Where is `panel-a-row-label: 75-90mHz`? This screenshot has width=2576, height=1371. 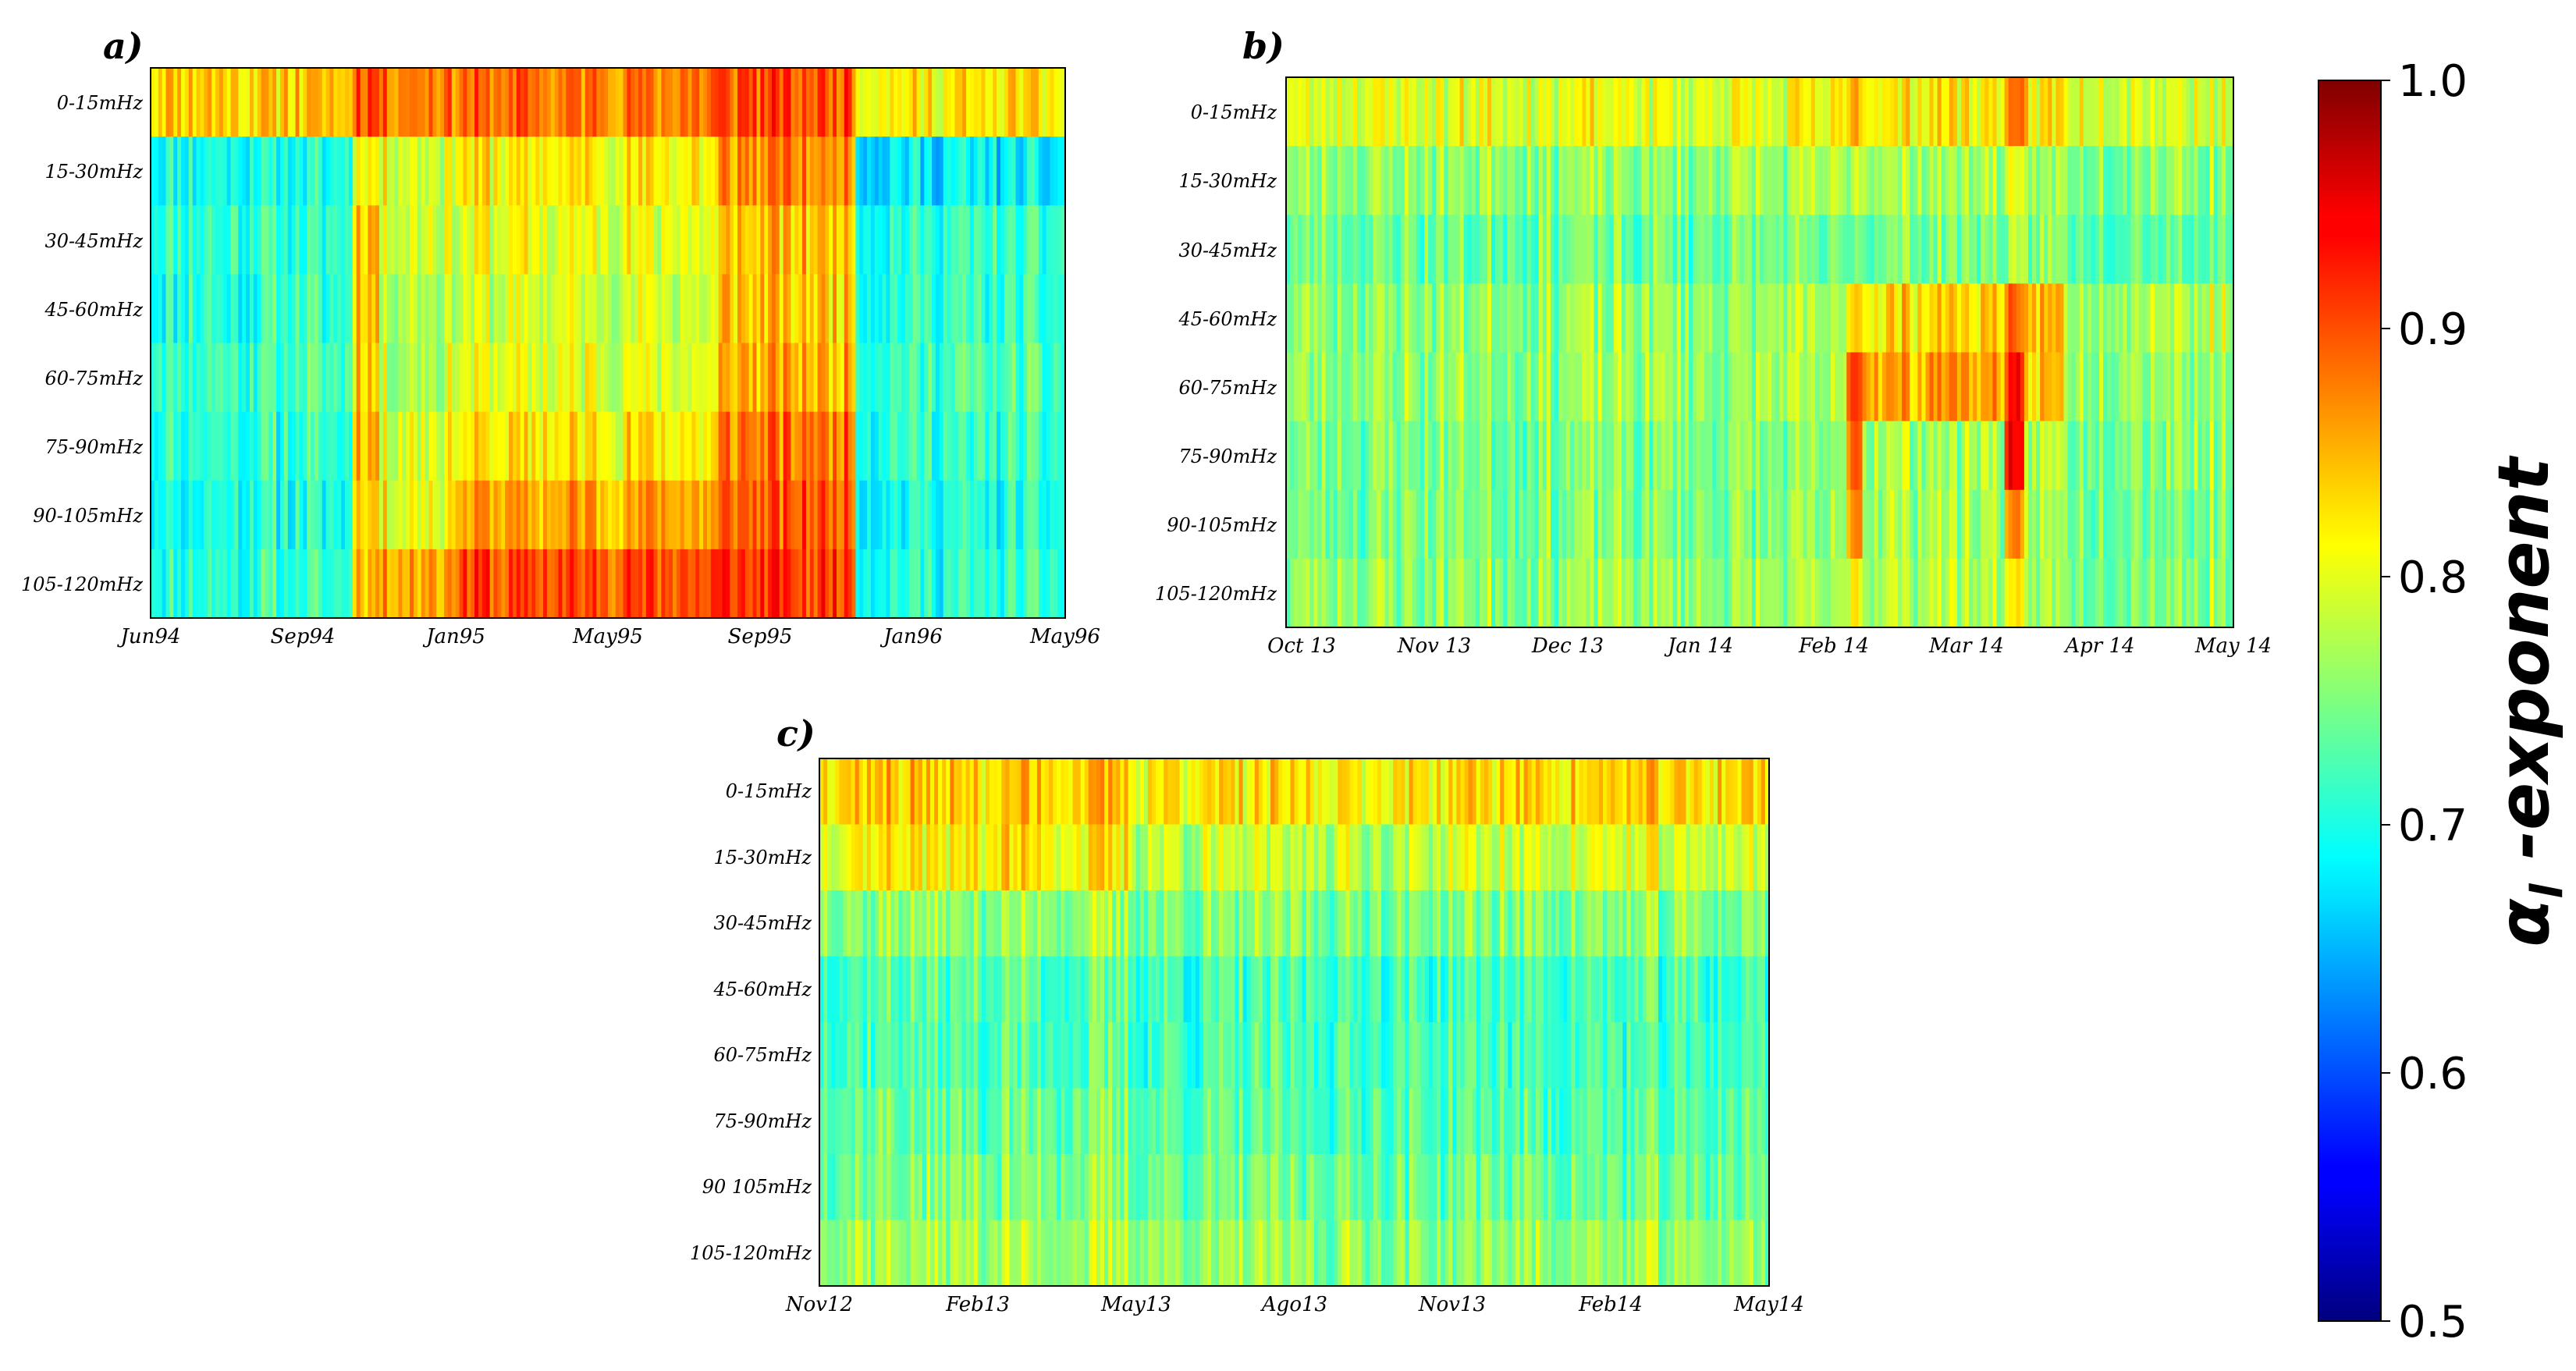
panel-a-row-label: 75-90mHz is located at coordinates (93, 447).